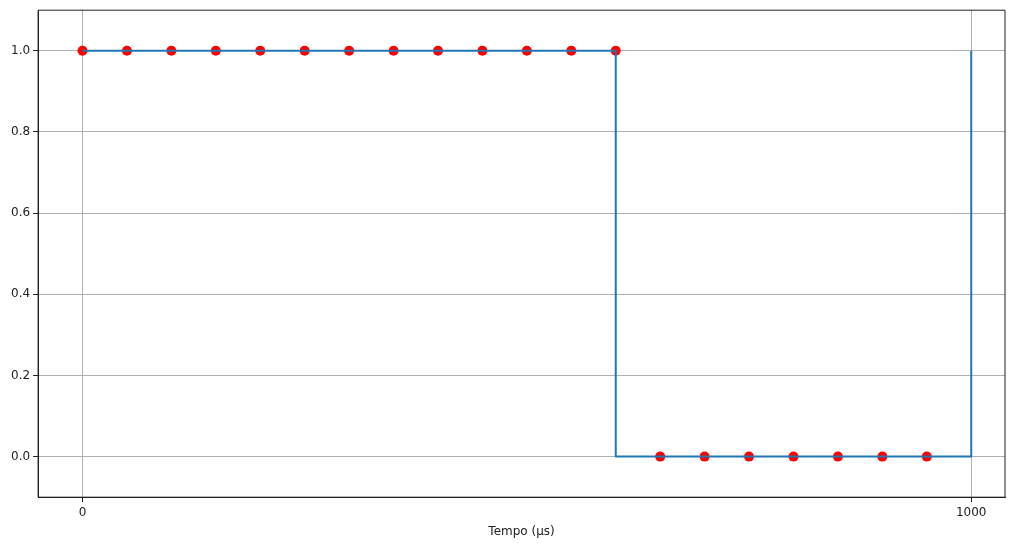 This screenshot has height=543, width=1010. Describe the element at coordinates (20, 49) in the screenshot. I see `y-tick-label: 1.0` at that location.